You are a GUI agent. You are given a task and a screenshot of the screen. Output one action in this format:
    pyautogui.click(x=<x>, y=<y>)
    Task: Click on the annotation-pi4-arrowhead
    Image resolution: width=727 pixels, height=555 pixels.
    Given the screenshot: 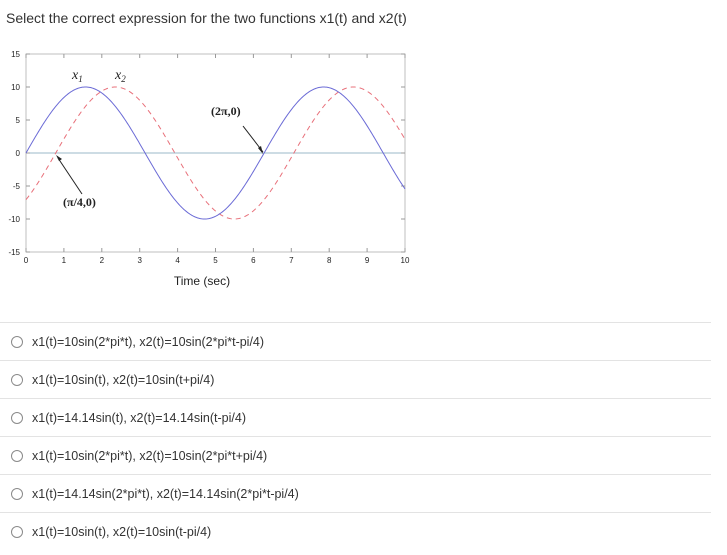 What is the action you would take?
    pyautogui.click(x=59, y=158)
    